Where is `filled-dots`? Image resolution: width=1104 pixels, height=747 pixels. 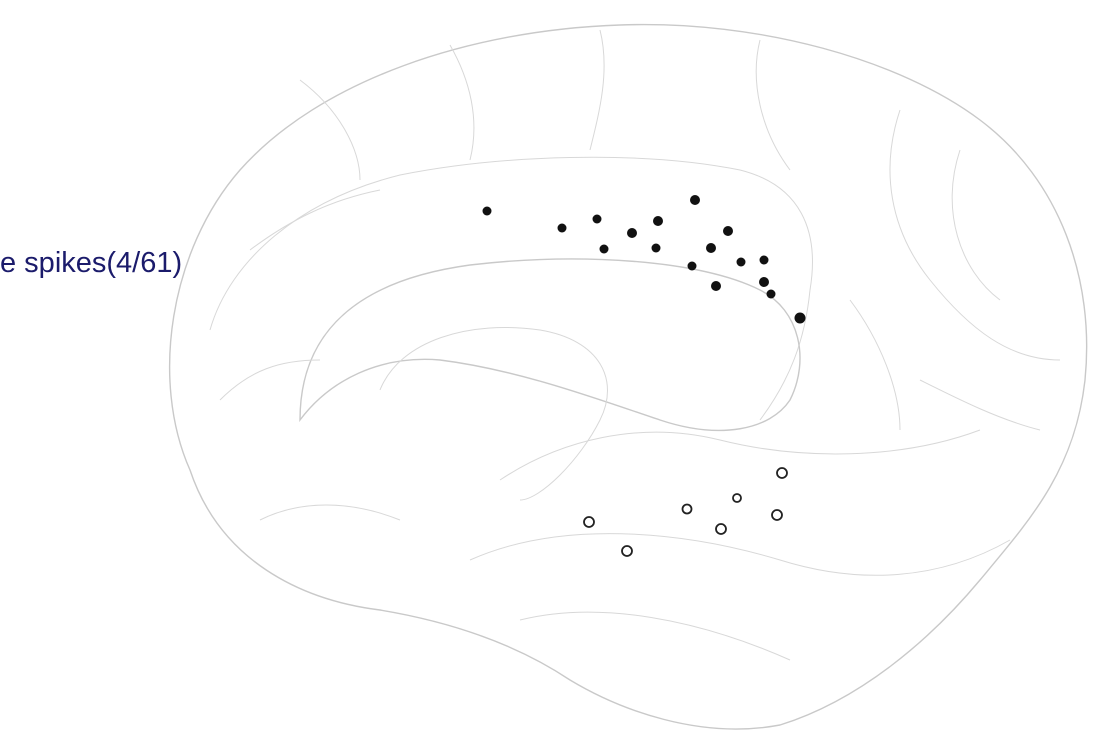
filled-dots is located at coordinates (644, 259).